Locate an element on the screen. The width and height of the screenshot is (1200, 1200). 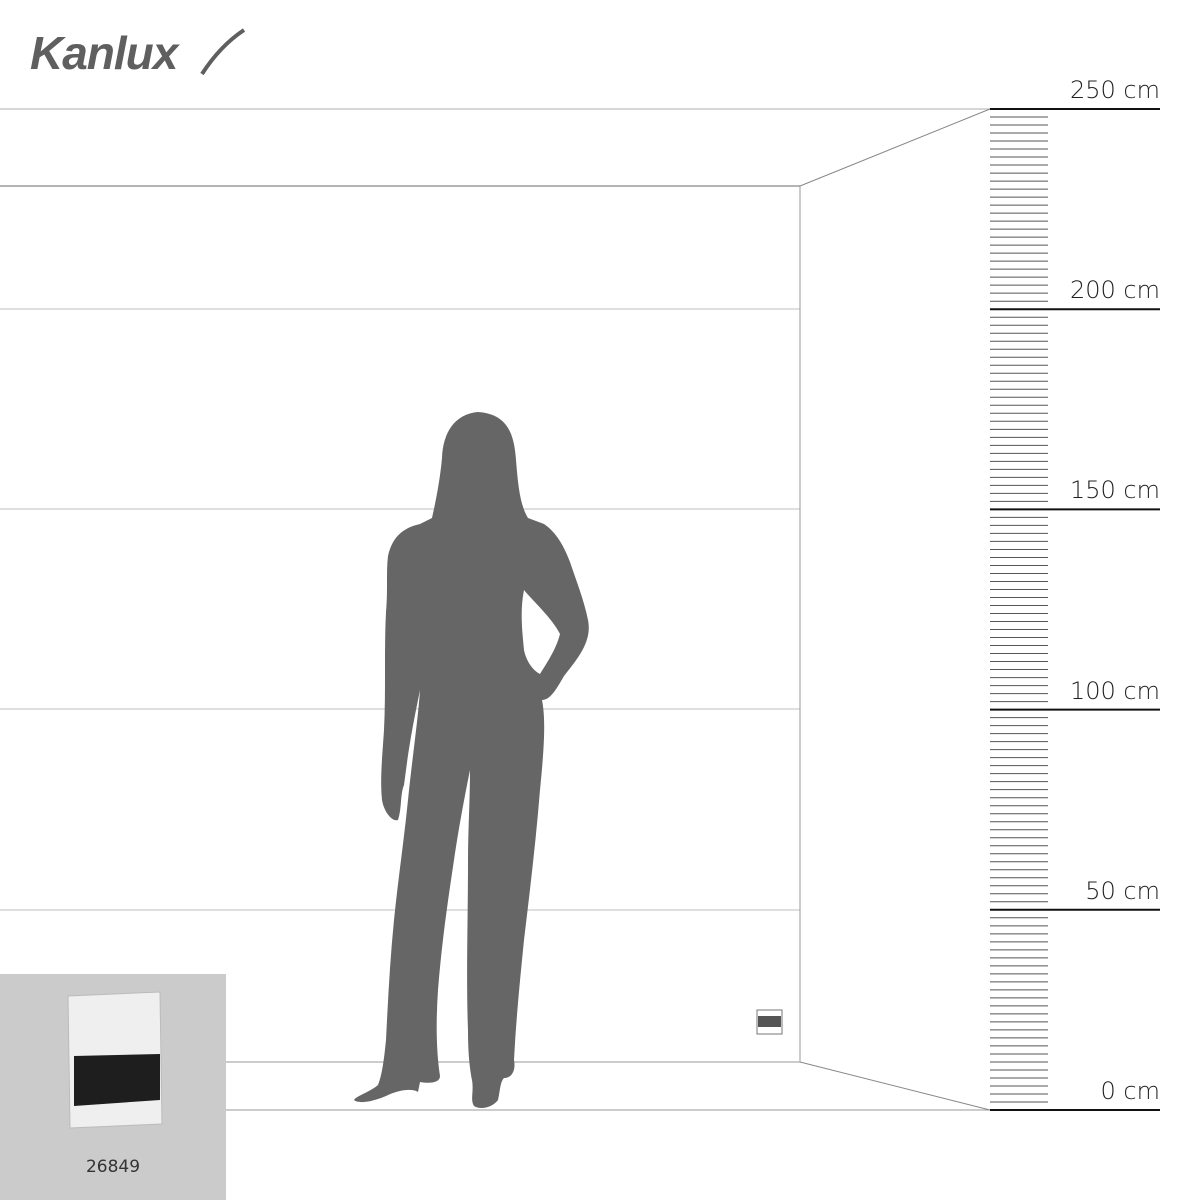
ruler-label: 250 cm is located at coordinates (1114, 90).